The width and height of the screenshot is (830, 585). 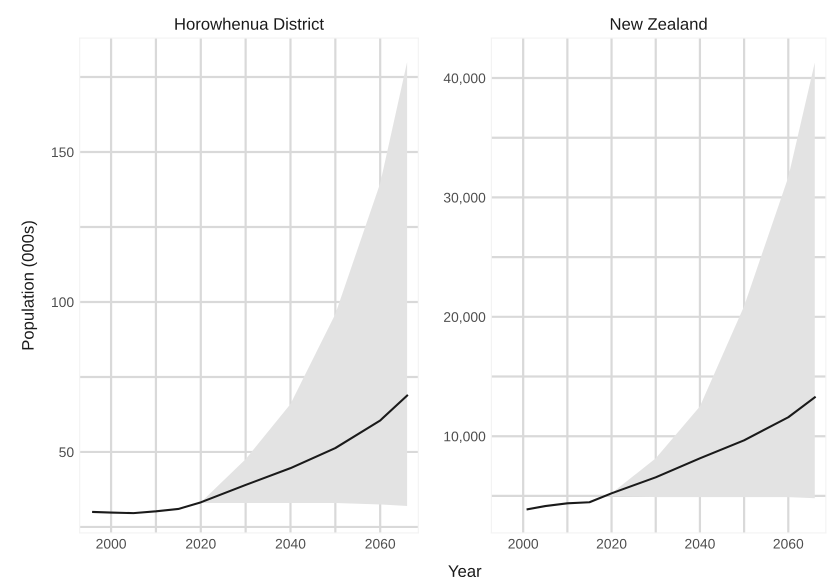 I want to click on y-tick-label: 100, so click(x=63, y=302).